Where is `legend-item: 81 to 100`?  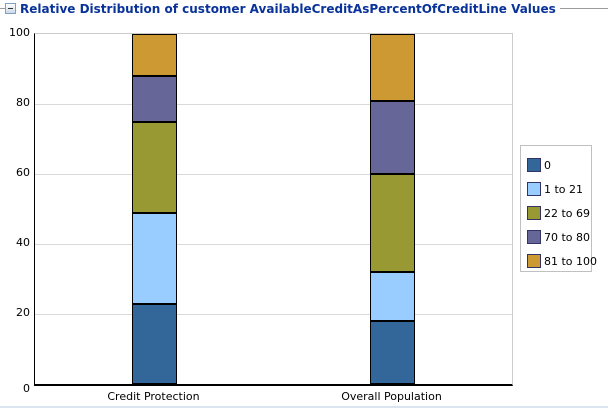
legend-item: 81 to 100 is located at coordinates (562, 261).